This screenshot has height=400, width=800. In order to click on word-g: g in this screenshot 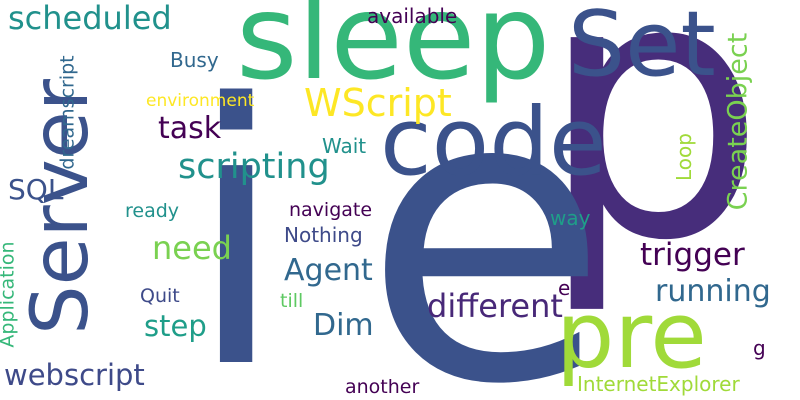, I will do `click(759, 348)`.